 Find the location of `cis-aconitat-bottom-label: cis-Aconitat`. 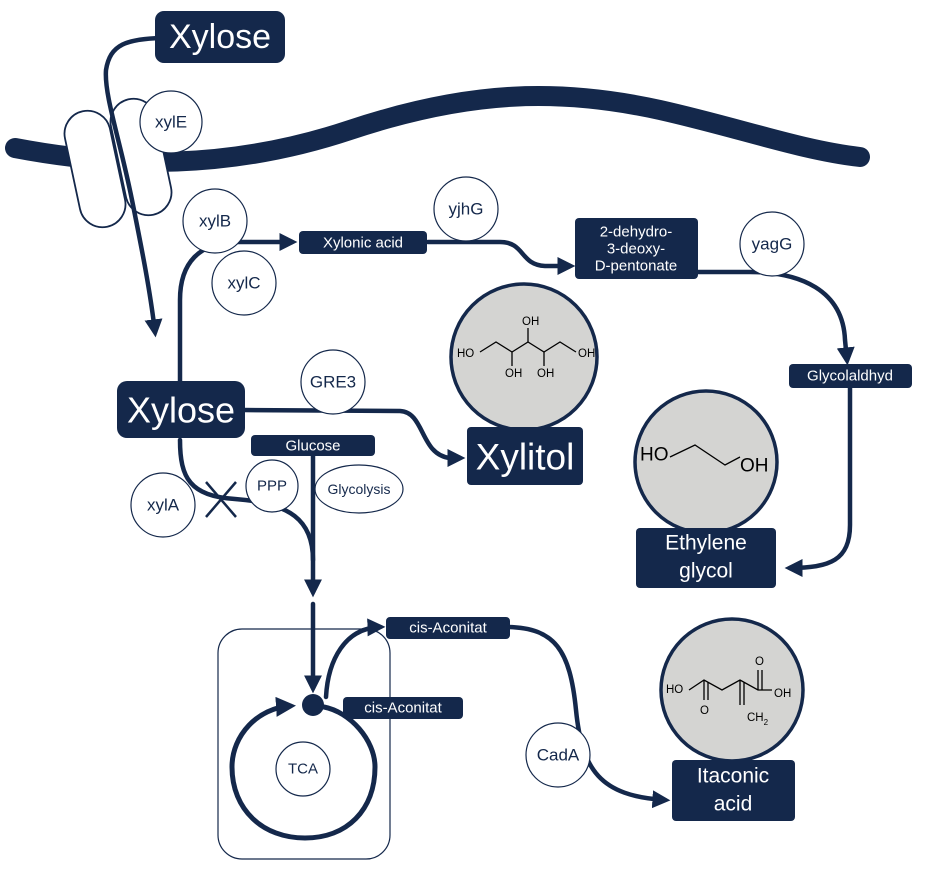

cis-aconitat-bottom-label: cis-Aconitat is located at coordinates (403, 708).